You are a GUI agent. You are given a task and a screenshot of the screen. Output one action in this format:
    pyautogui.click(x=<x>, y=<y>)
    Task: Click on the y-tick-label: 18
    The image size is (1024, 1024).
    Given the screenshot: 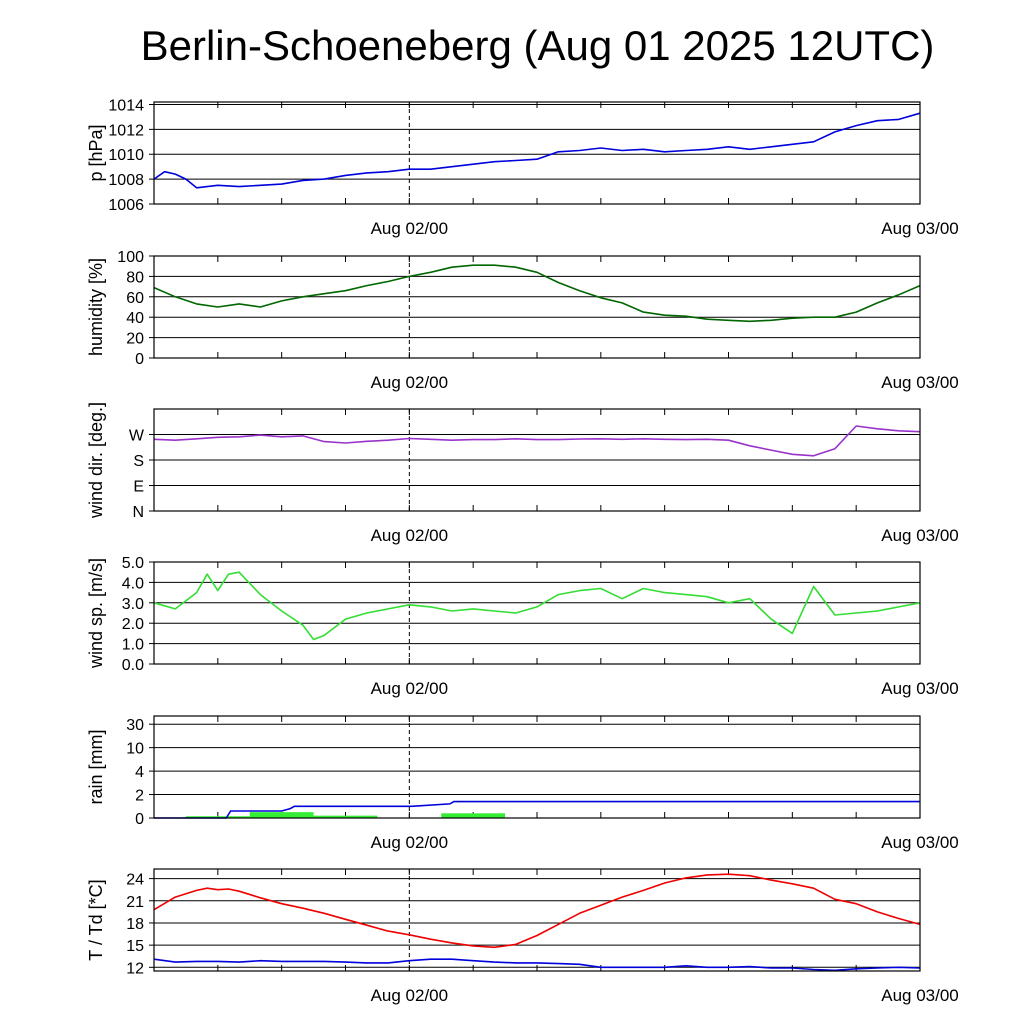 What is the action you would take?
    pyautogui.click(x=135, y=924)
    